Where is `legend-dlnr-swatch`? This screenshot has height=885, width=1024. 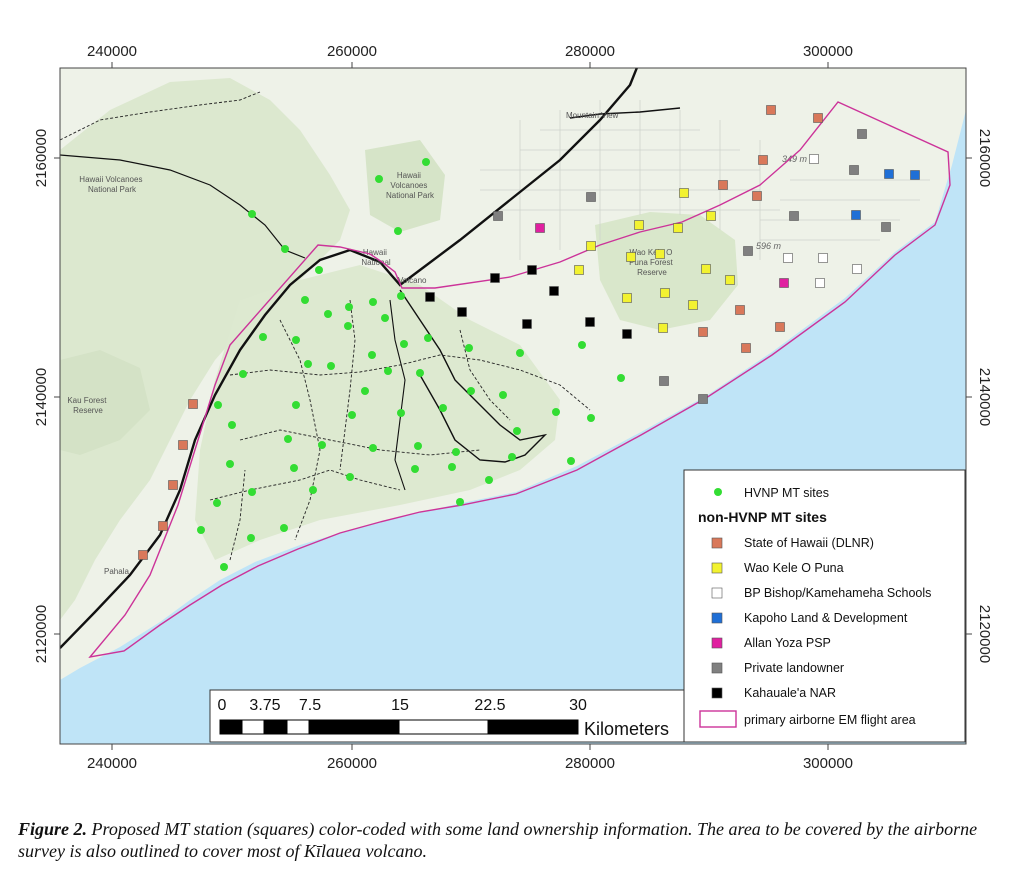
legend-dlnr-swatch is located at coordinates (717, 543).